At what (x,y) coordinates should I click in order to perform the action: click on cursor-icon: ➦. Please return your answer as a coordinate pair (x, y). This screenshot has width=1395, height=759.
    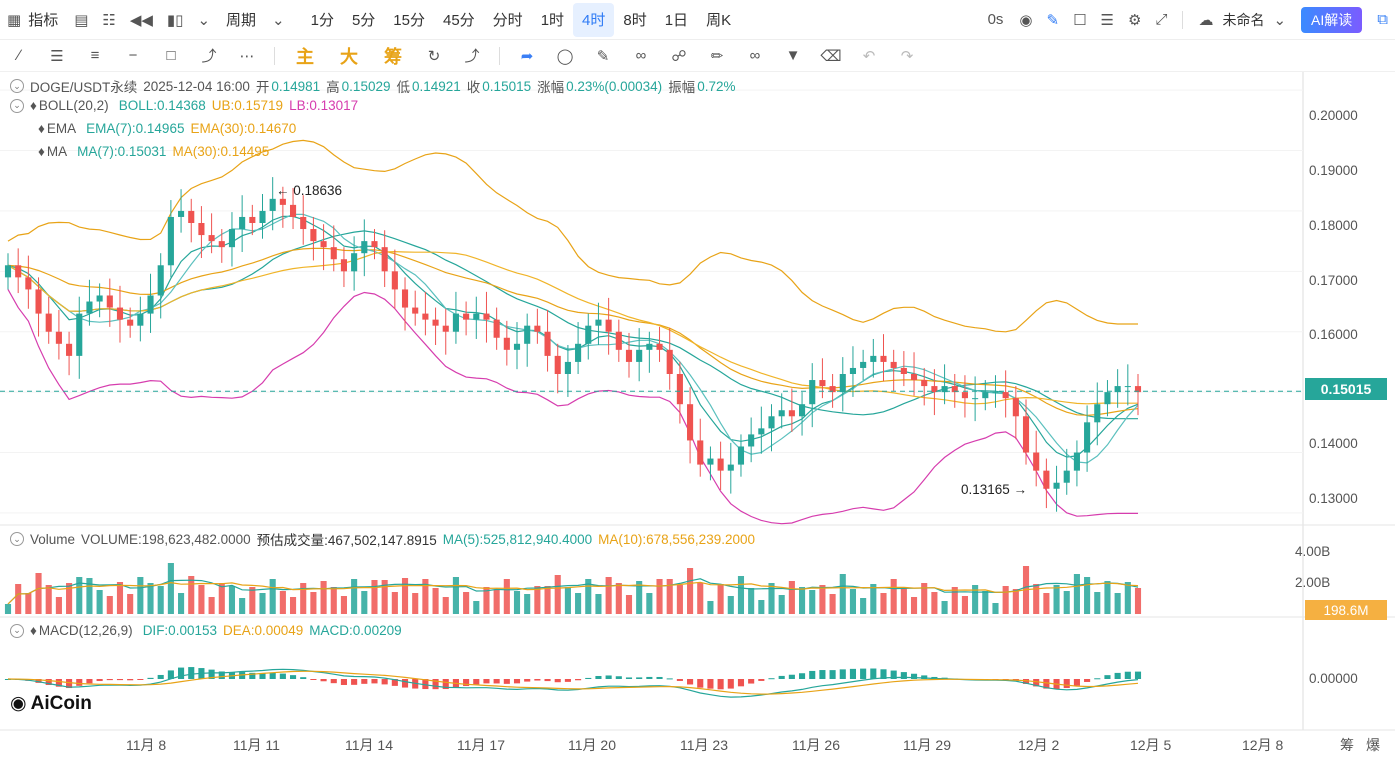
    Looking at the image, I should click on (527, 56).